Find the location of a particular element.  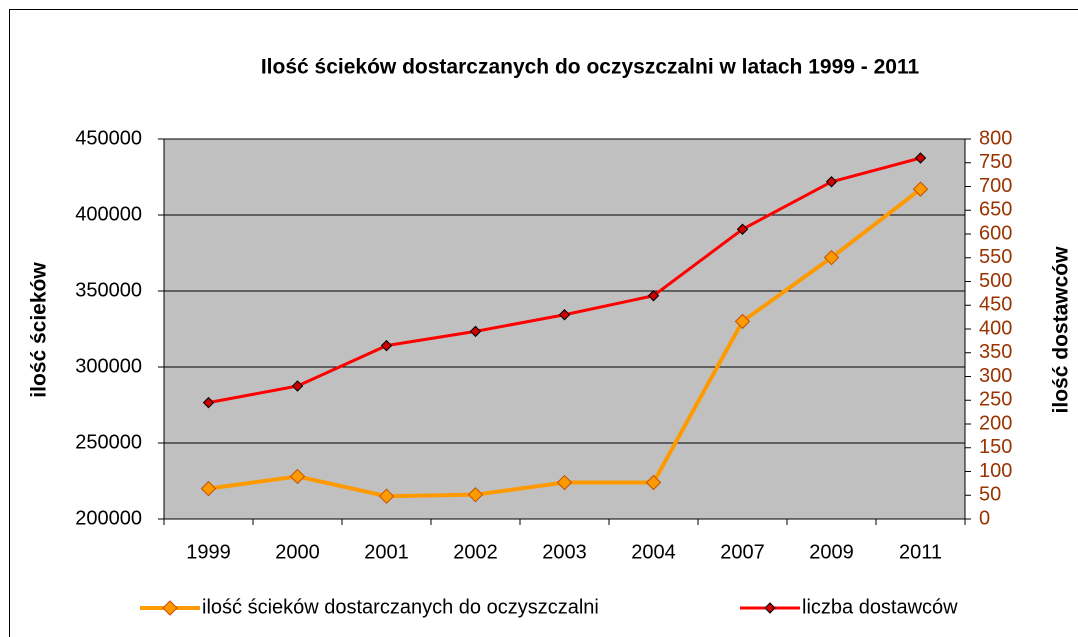

y2-tick-label: 800 is located at coordinates (995, 138).